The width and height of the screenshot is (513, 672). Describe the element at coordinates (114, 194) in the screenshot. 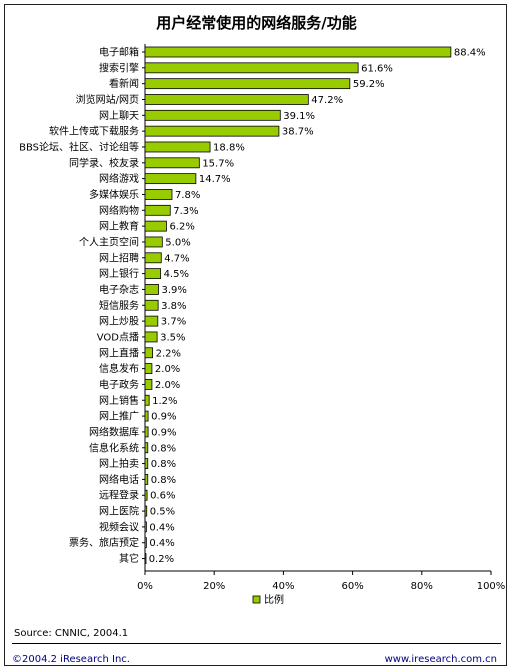

I see `category-label: 多媒体娱乐` at that location.